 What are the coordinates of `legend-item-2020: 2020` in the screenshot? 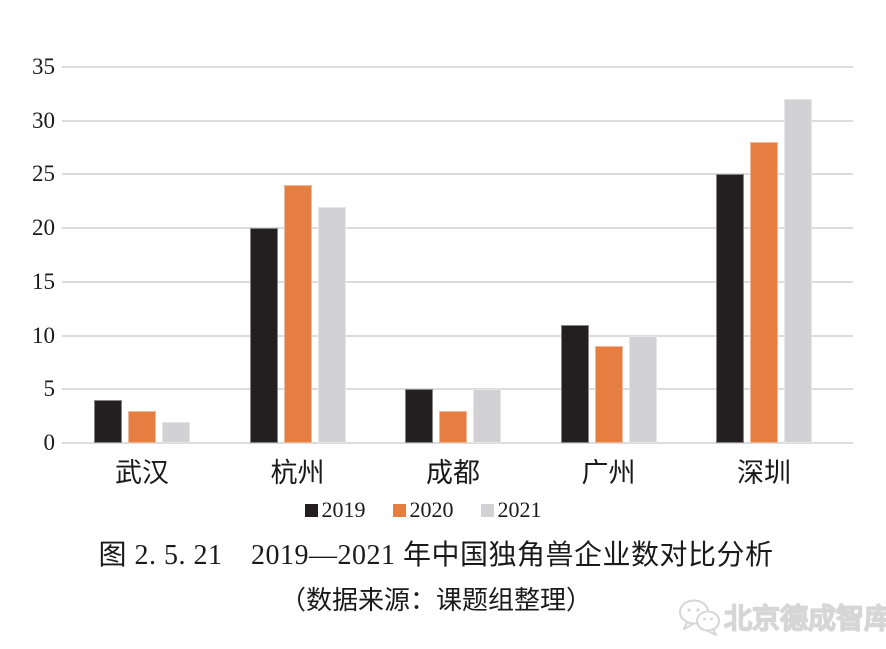 It's located at (423, 509).